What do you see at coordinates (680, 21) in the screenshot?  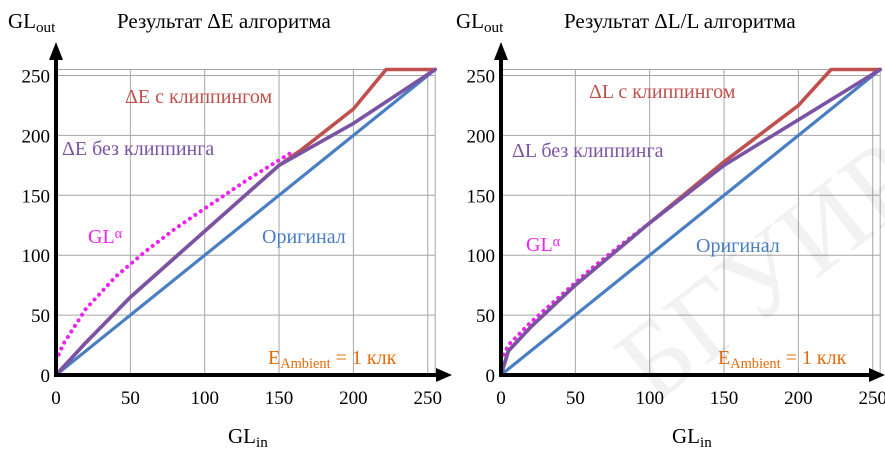 I see `chart-title: Результат ΔL/L алгоритма` at bounding box center [680, 21].